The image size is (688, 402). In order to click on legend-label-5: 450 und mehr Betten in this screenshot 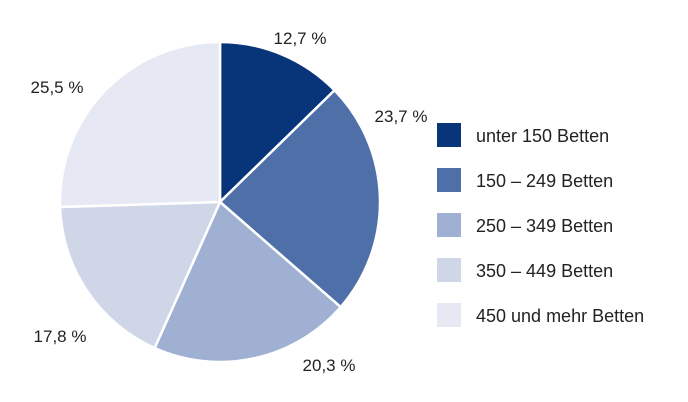, I will do `click(560, 316)`.